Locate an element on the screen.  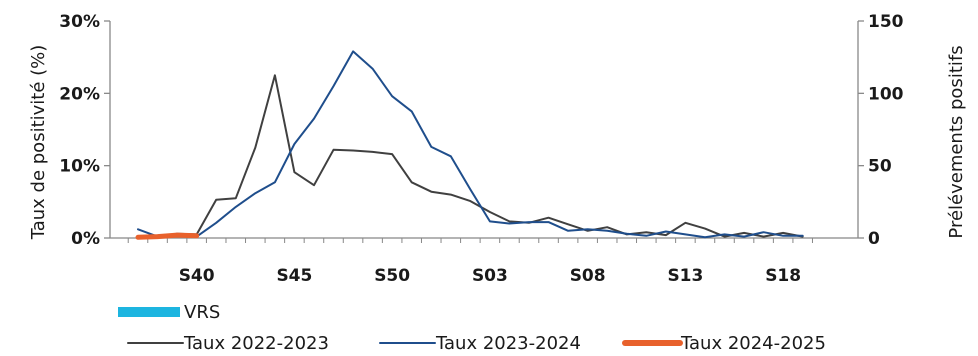
x-tick-label: S13 is located at coordinates (685, 276).